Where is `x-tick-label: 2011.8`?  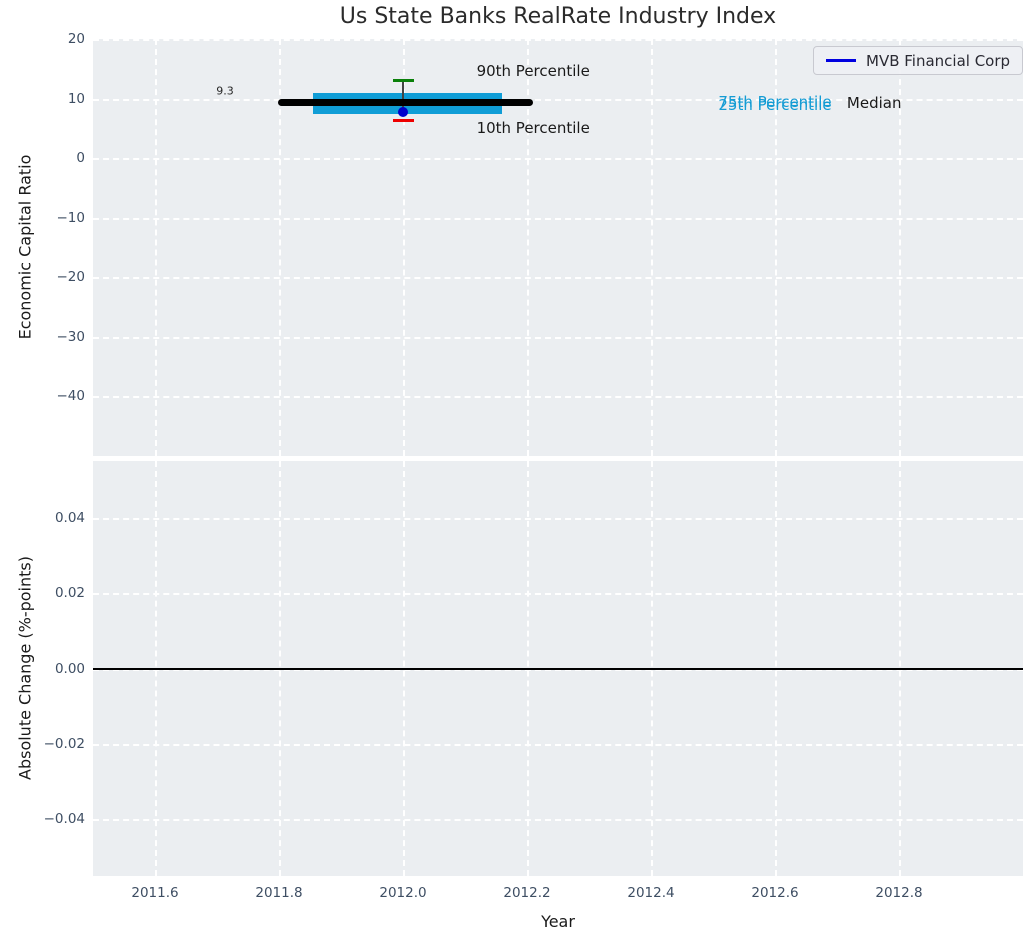 x-tick-label: 2011.8 is located at coordinates (279, 893).